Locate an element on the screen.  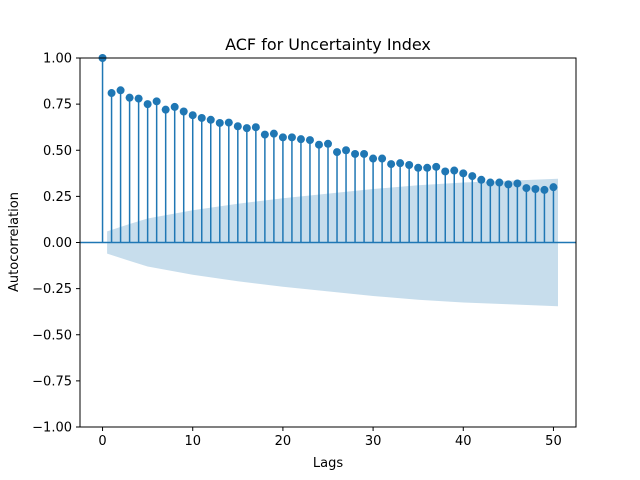
x-tick-label: 40 is located at coordinates (463, 441).